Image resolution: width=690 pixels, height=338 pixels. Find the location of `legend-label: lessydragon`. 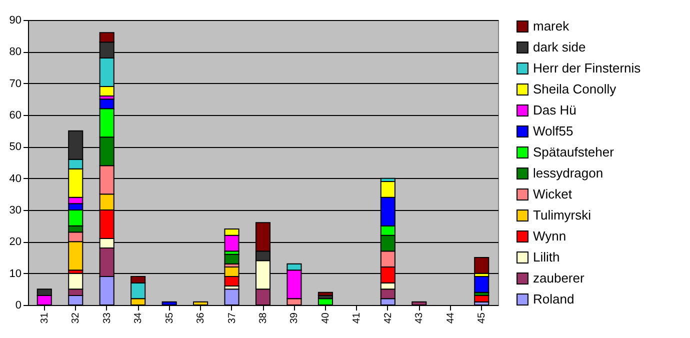

legend-label: lessydragon is located at coordinates (568, 173).